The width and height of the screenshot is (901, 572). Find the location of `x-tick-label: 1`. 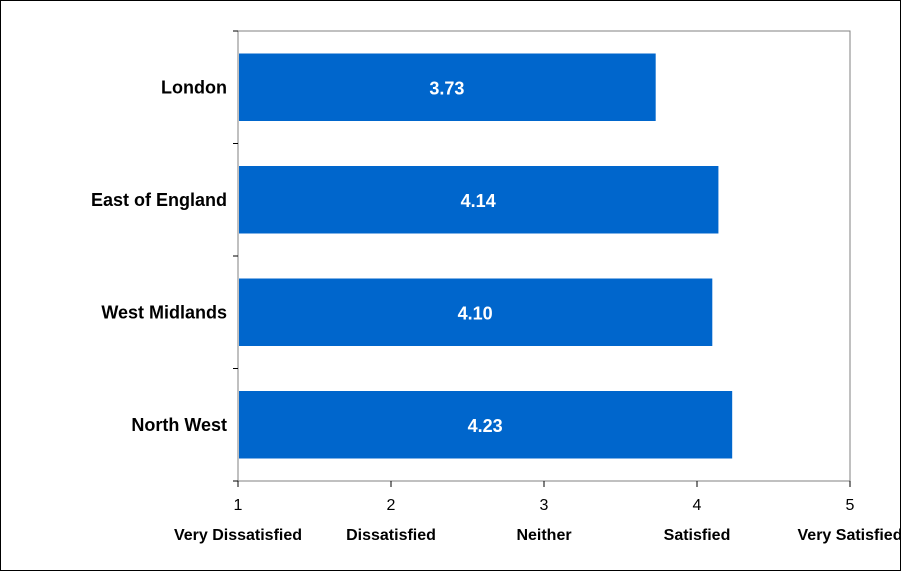

x-tick-label: 1 is located at coordinates (238, 505).